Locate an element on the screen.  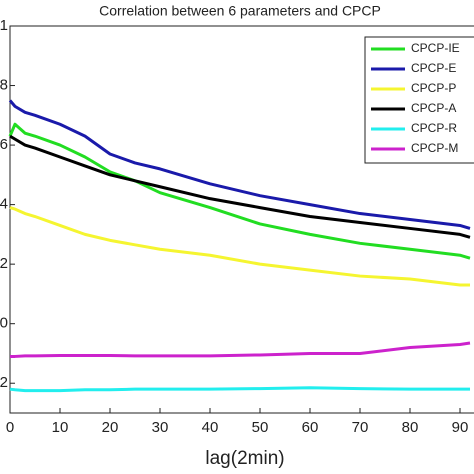
legend-label: CPCP-M is located at coordinates (434, 148).